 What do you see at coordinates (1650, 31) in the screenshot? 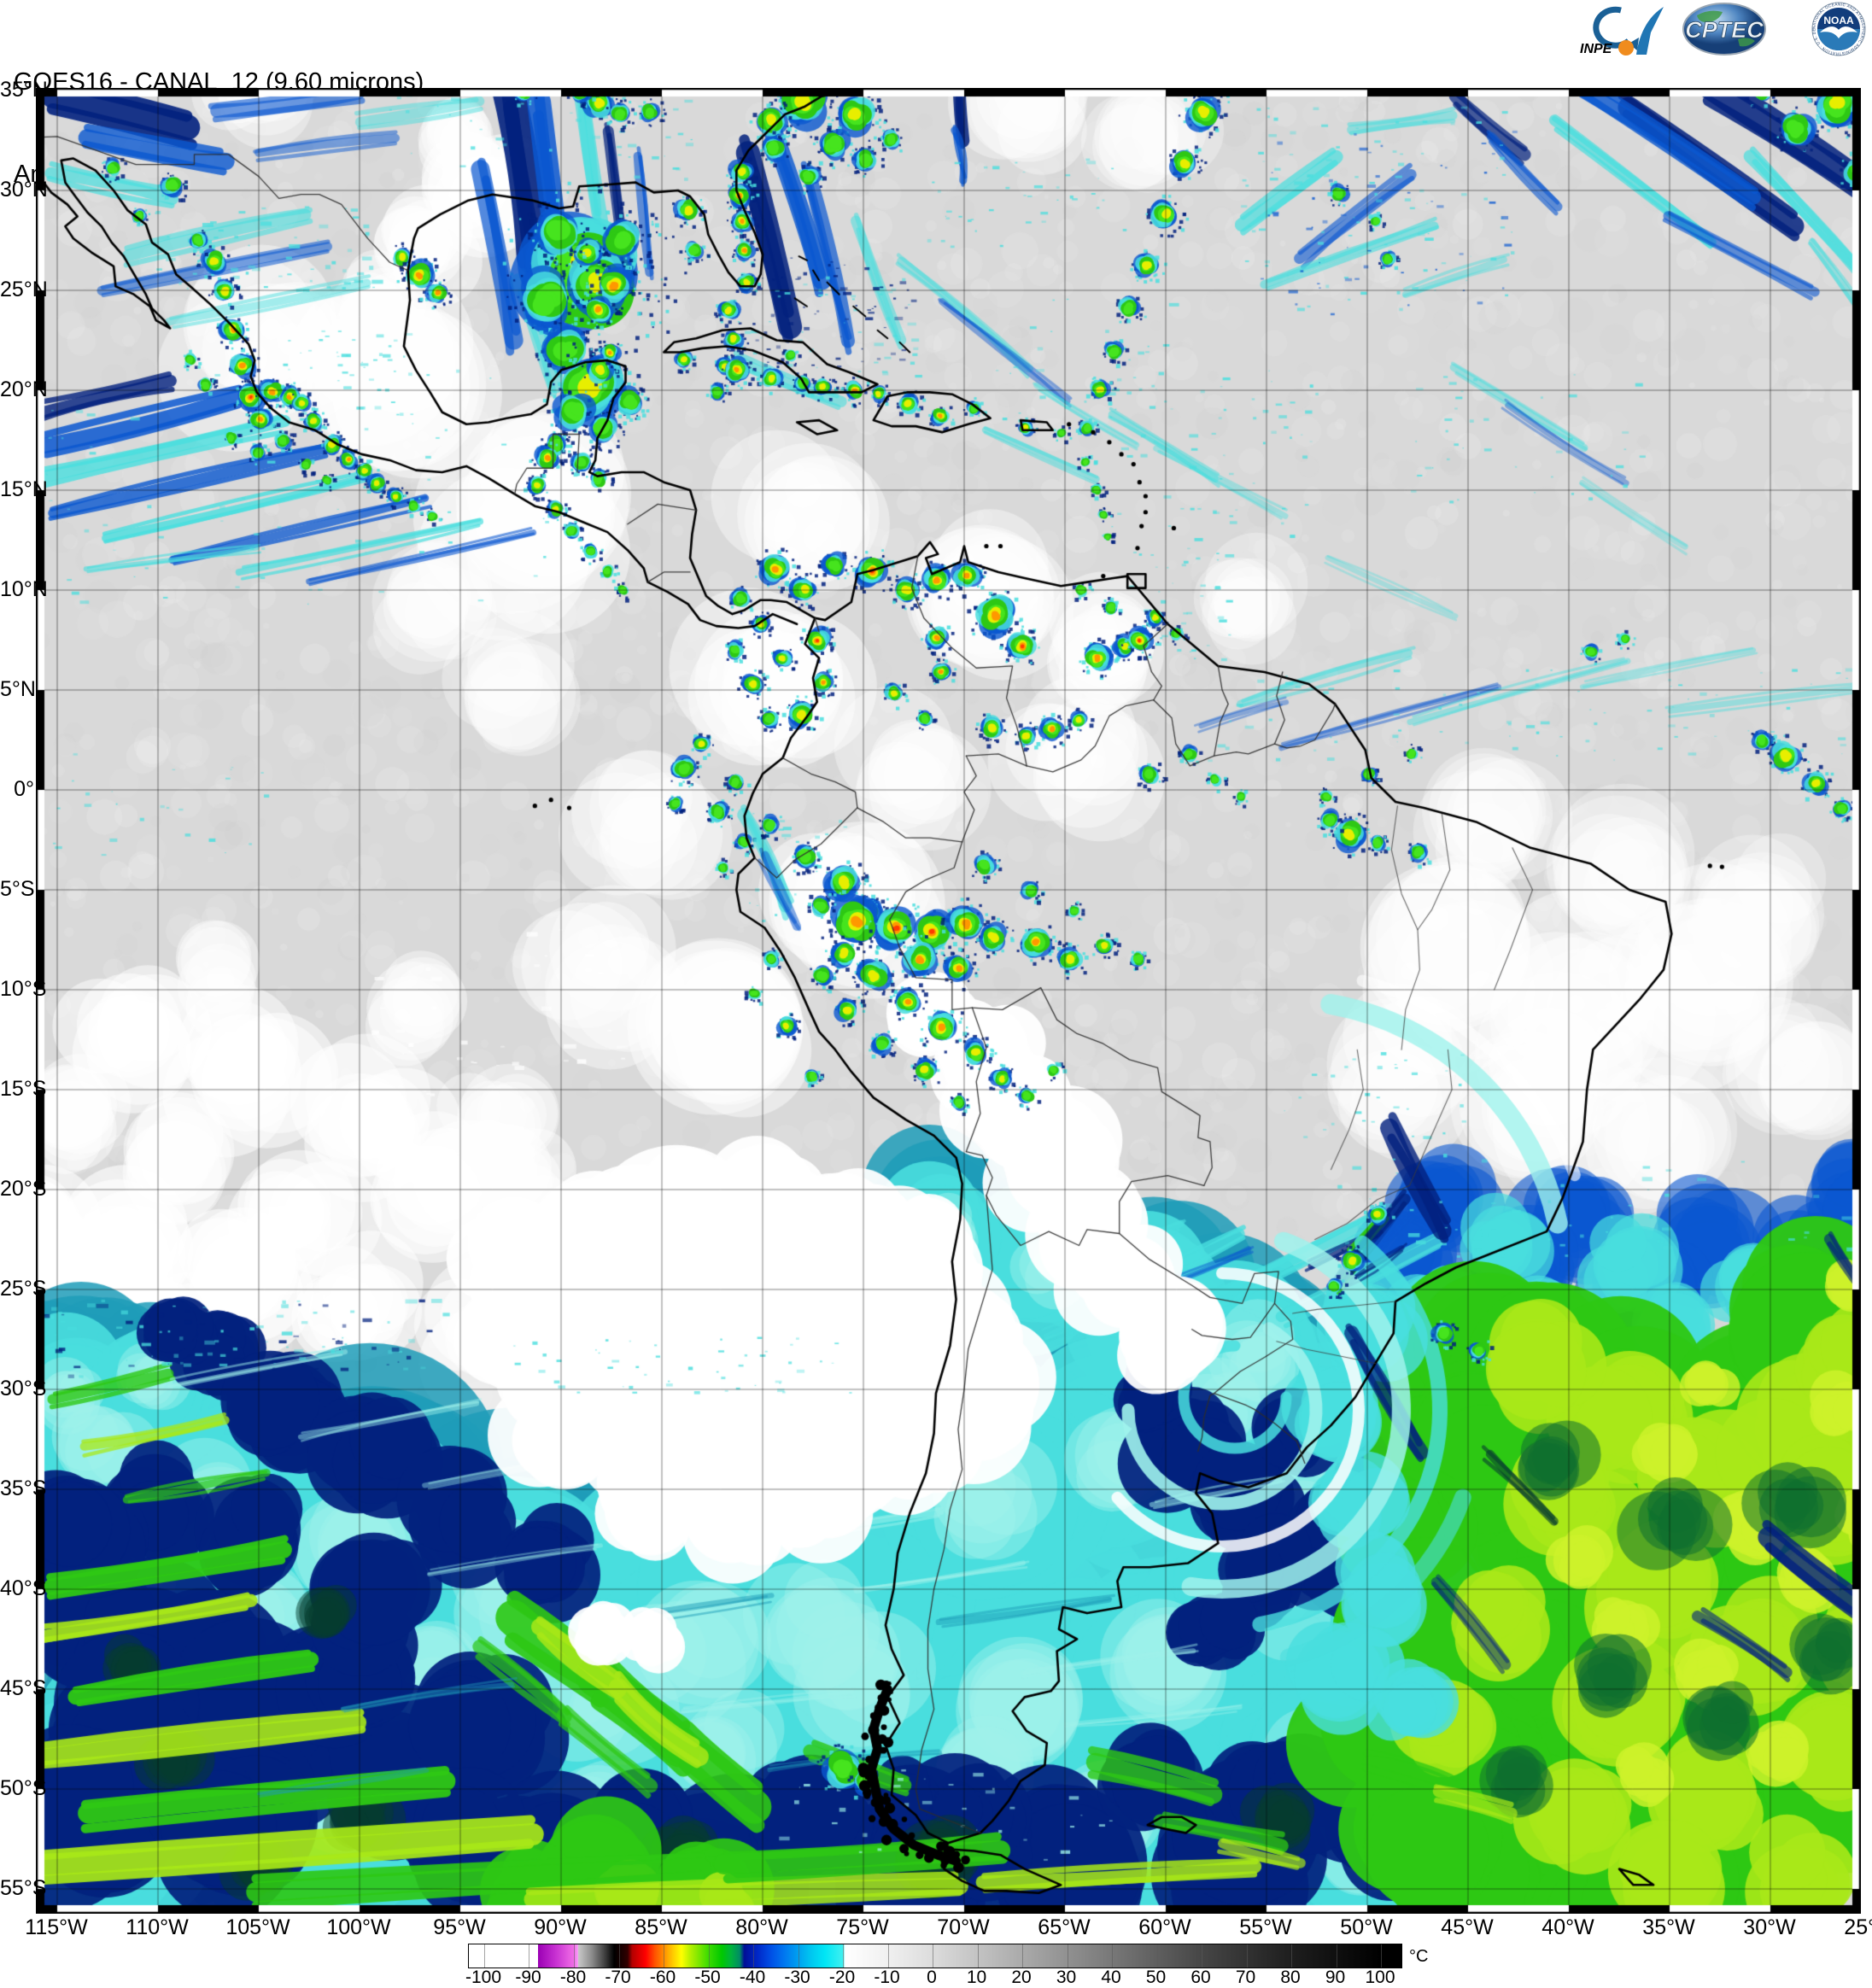
I see `inpe-uparrow-icon` at bounding box center [1650, 31].